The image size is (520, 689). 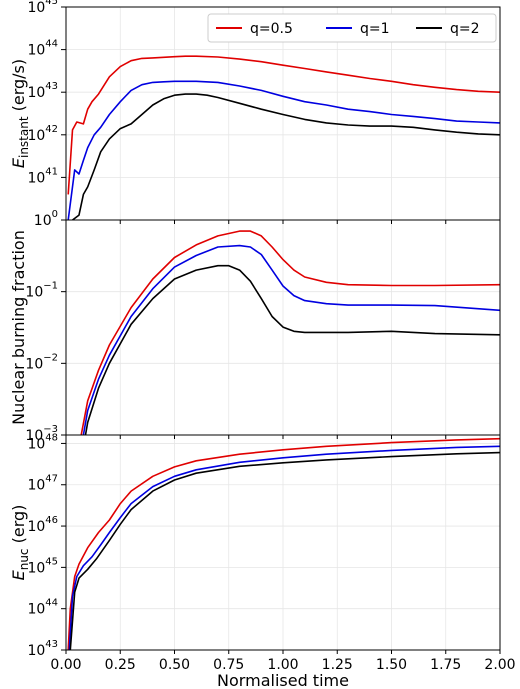 What do you see at coordinates (18, 327) in the screenshot?
I see `y-axis-label: Nuclear burning fraction` at bounding box center [18, 327].